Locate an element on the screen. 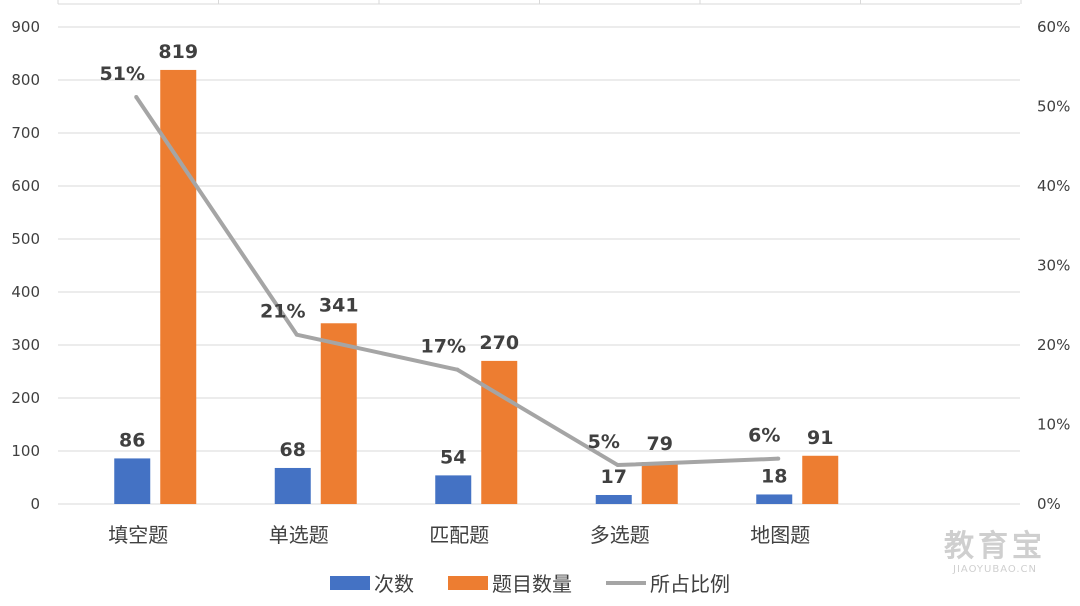 This screenshot has width=1080, height=606. category-label: 多选题 is located at coordinates (620, 535).